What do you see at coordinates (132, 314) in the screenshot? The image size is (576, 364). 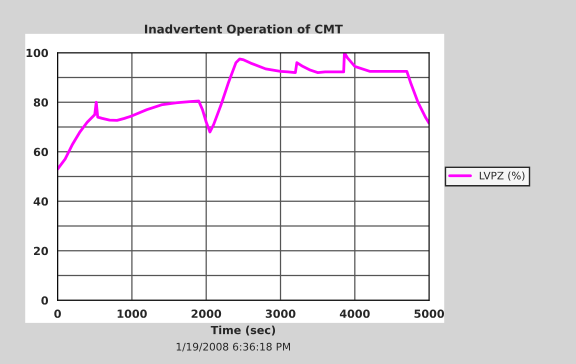 I see `x-tick-label: 1000` at bounding box center [132, 314].